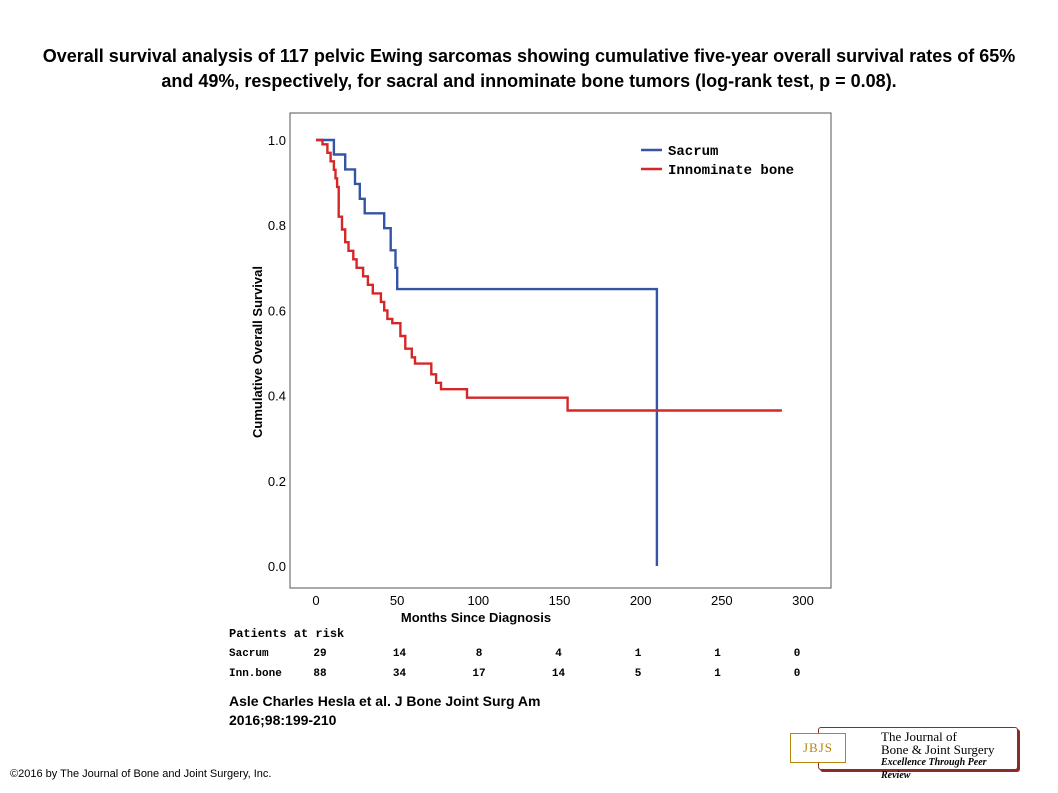  Describe the element at coordinates (693, 152) in the screenshot. I see `legend-label: Sacrum` at that location.